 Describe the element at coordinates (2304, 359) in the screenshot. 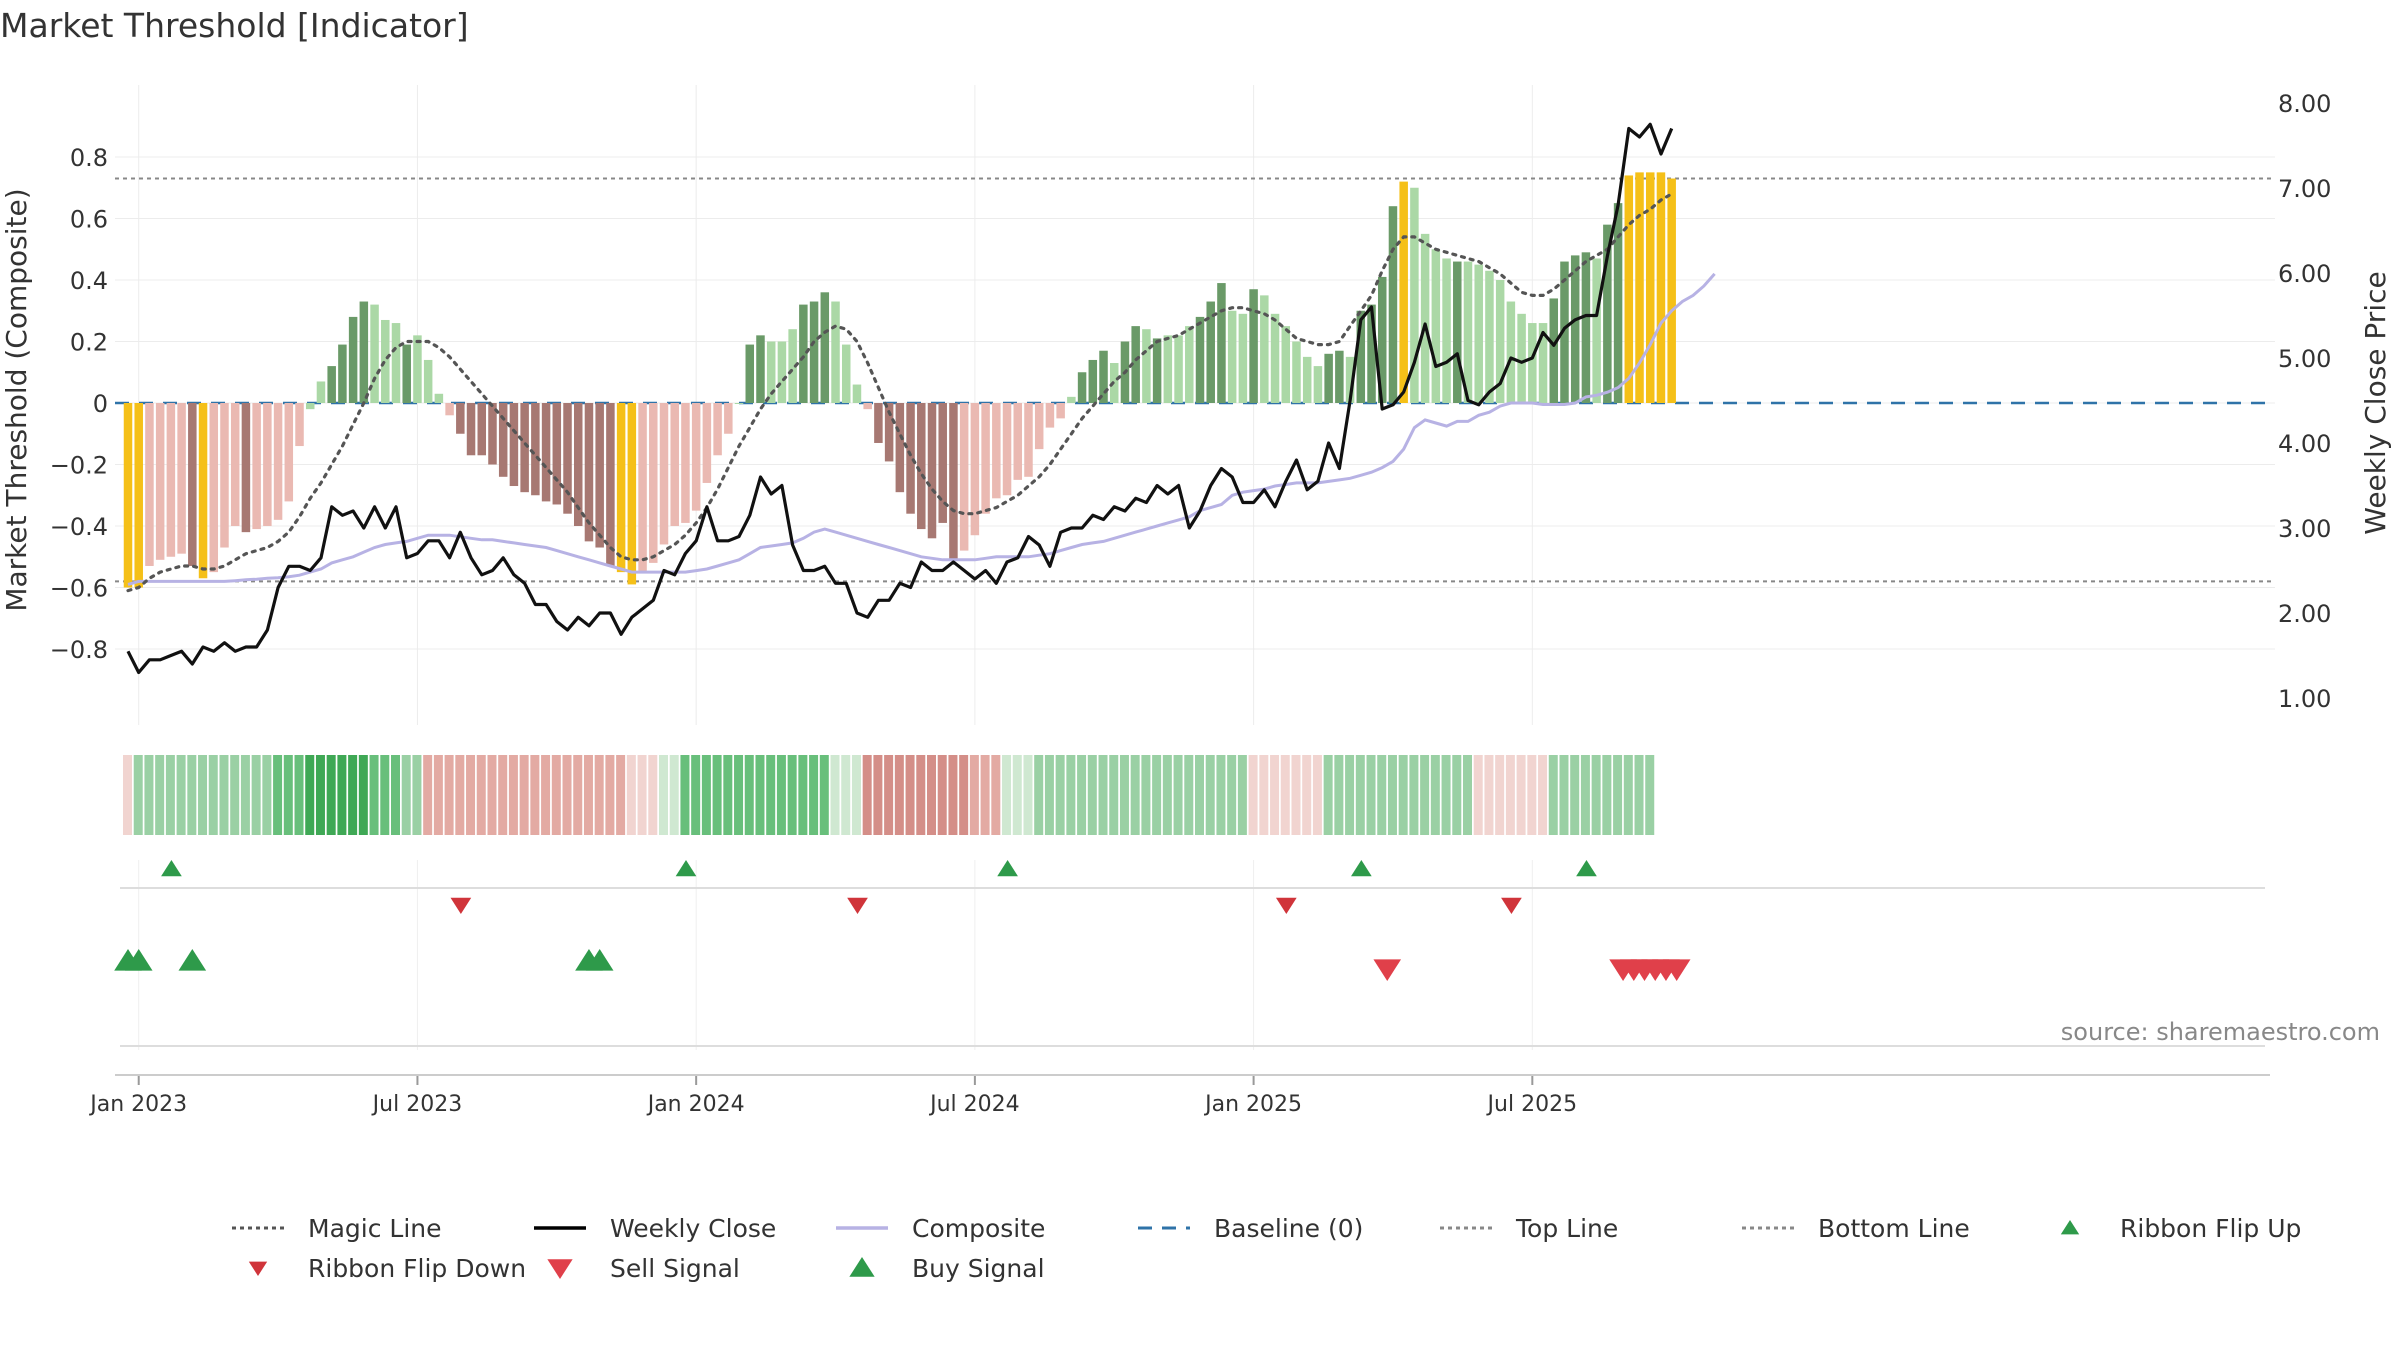

I see `right-tick-label: 5.00` at that location.